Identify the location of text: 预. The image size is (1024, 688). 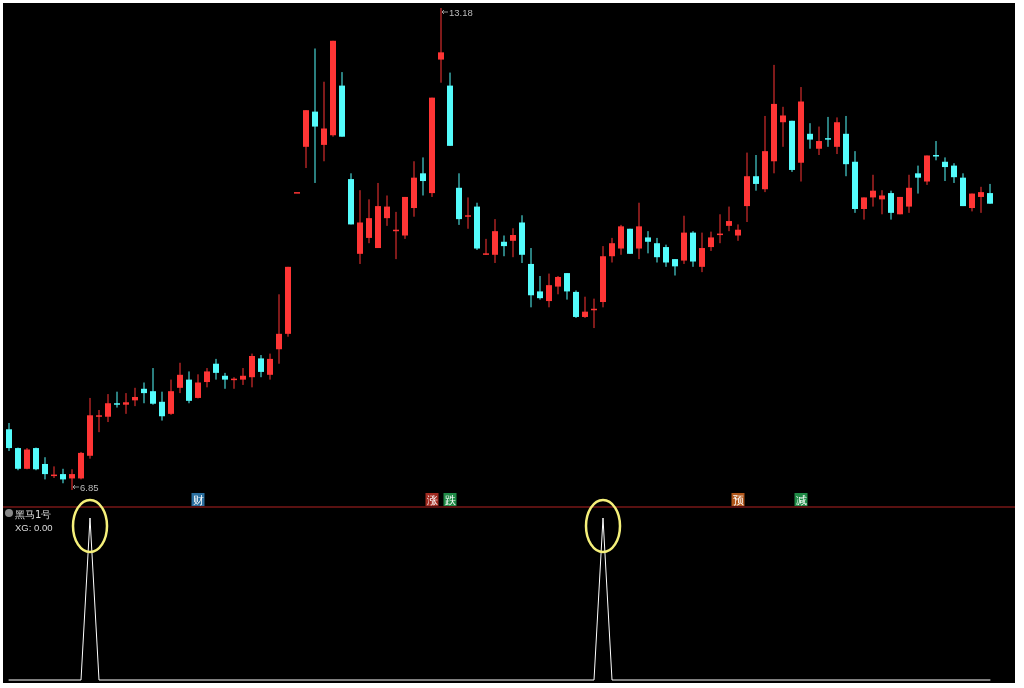
(738, 500).